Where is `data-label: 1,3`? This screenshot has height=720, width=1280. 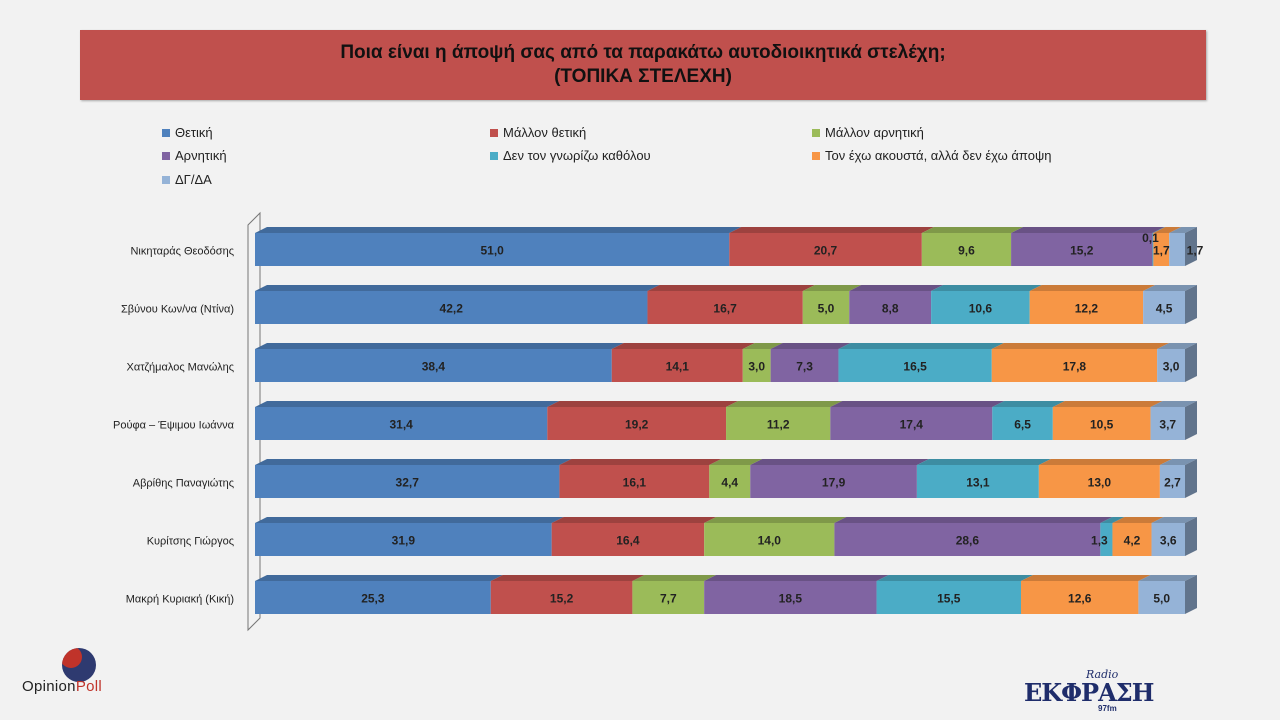
data-label: 1,3 is located at coordinates (1099, 541).